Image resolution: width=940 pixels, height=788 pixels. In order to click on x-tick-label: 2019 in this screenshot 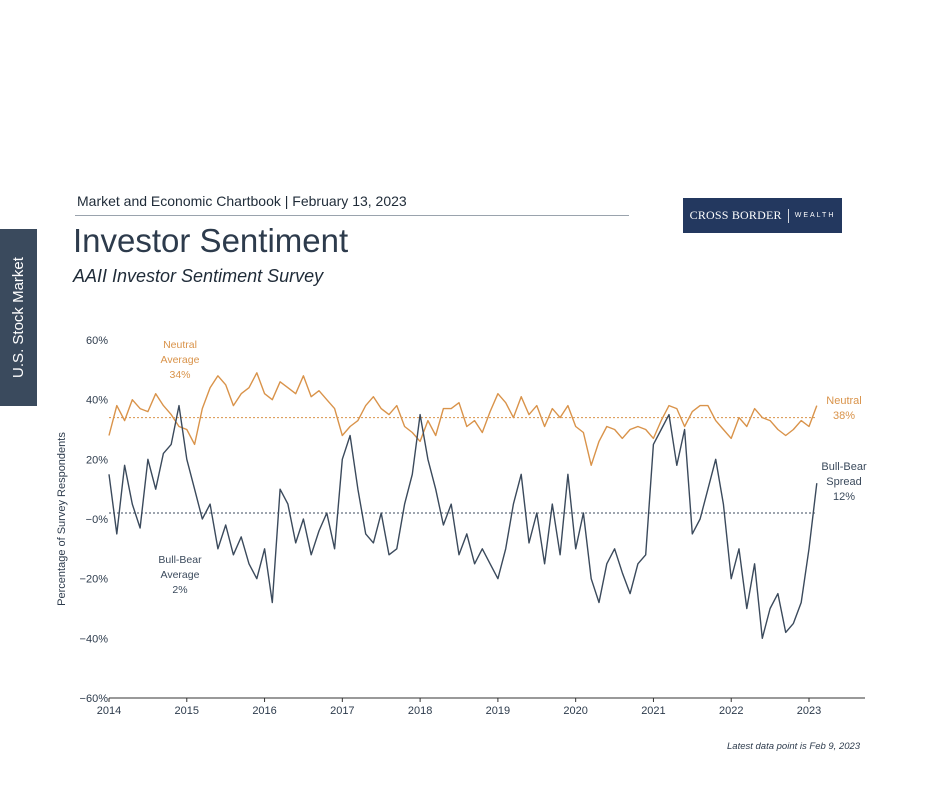, I will do `click(498, 711)`.